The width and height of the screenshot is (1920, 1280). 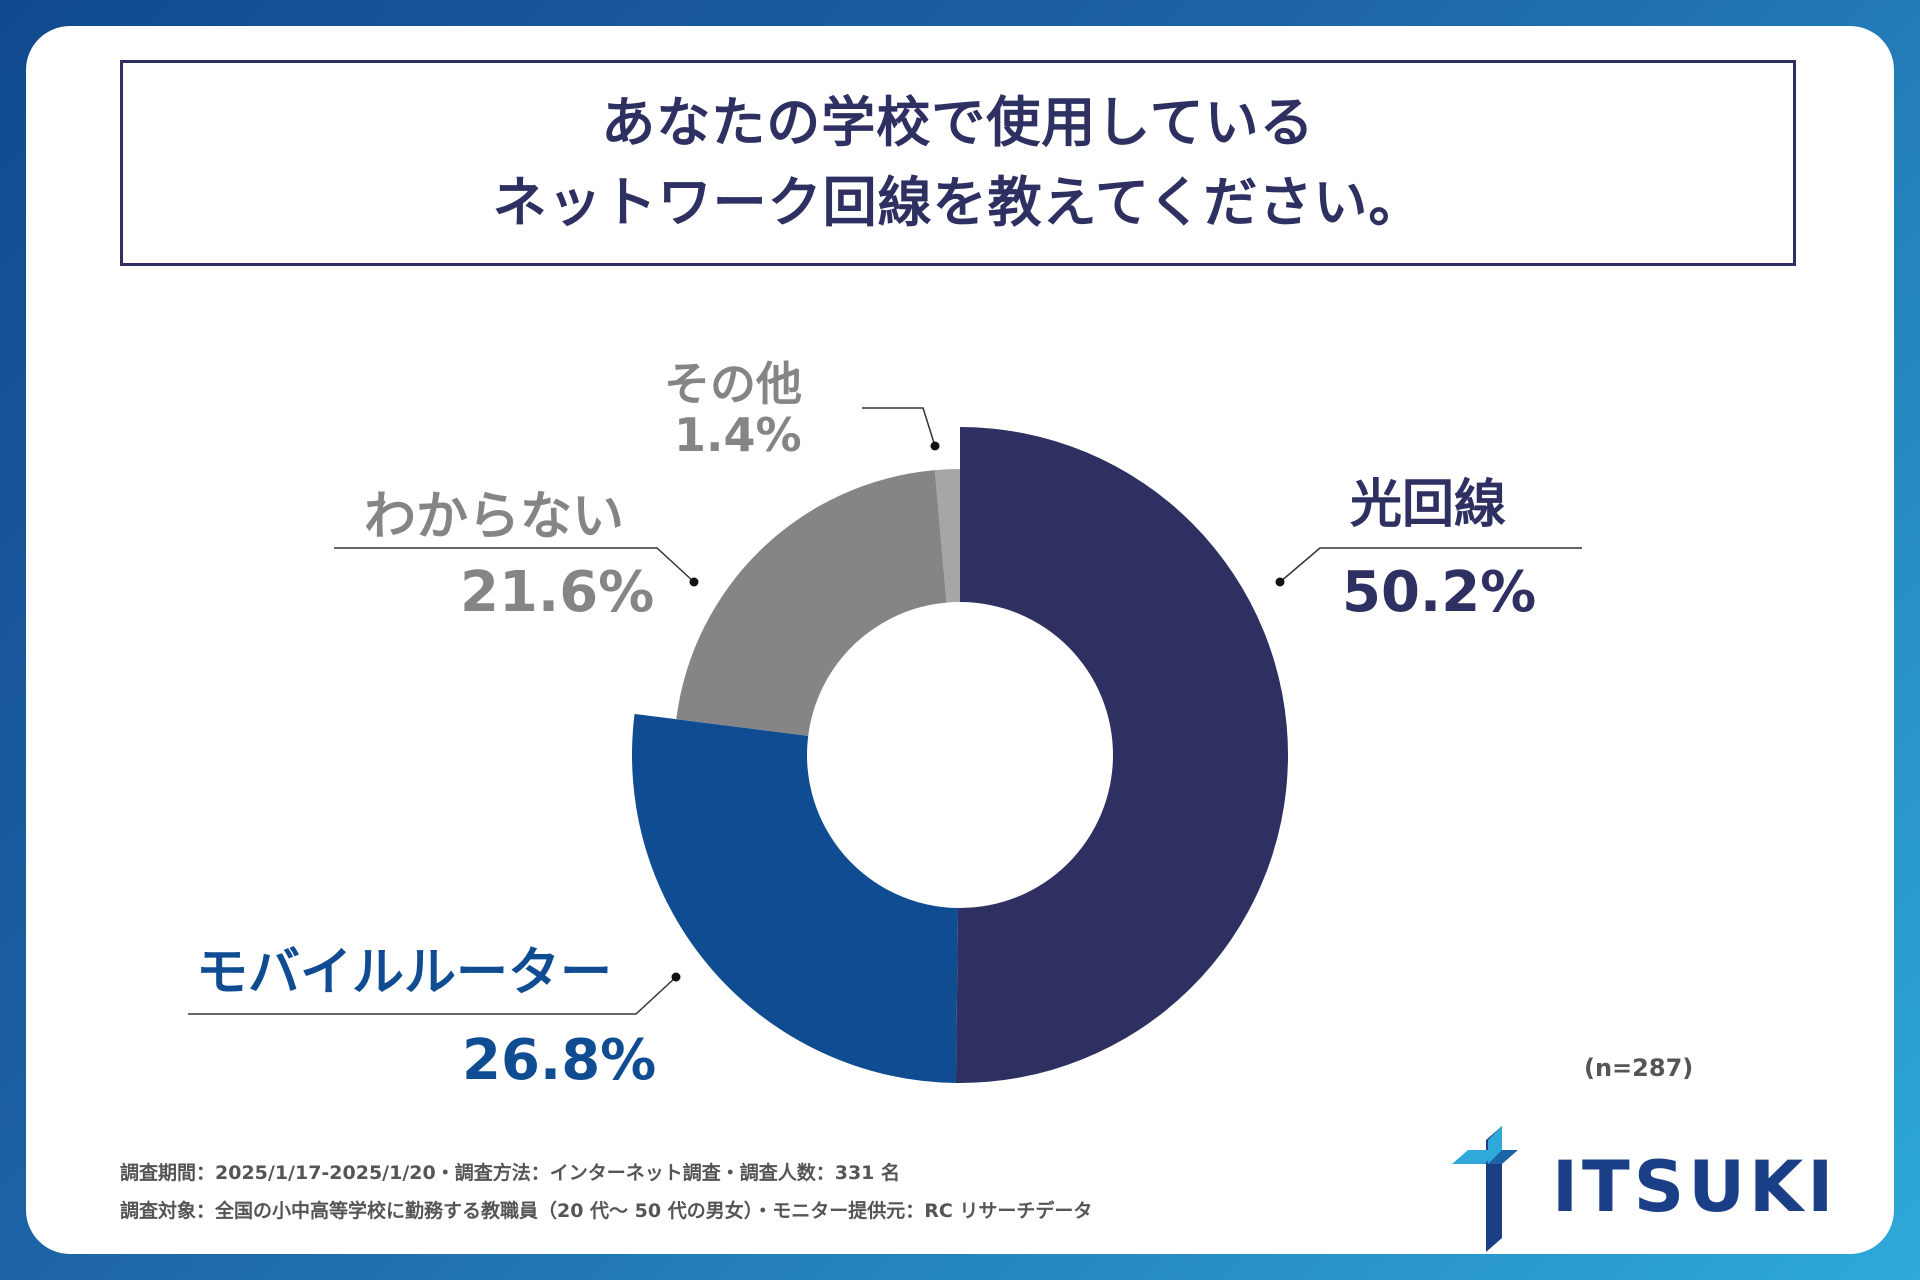 What do you see at coordinates (1430, 565) in the screenshot?
I see `leader-line-hikari` at bounding box center [1430, 565].